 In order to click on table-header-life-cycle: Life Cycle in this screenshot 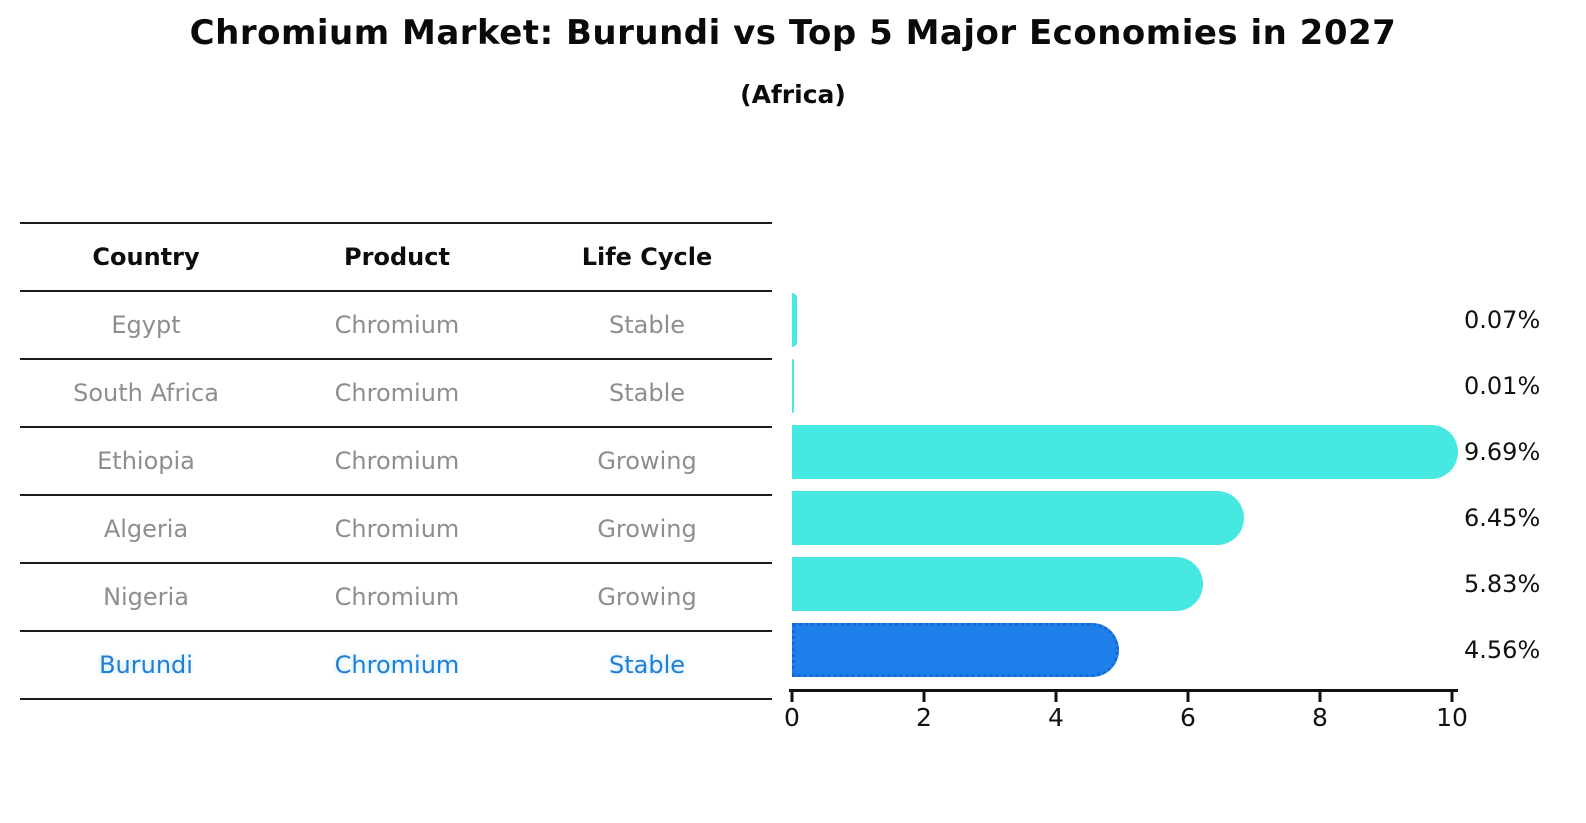, I will do `click(647, 256)`.